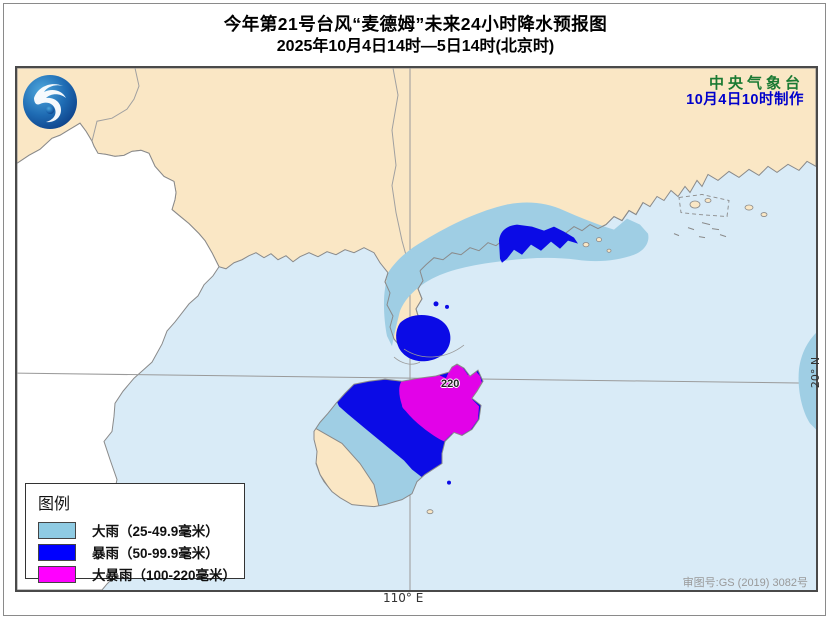 This screenshot has height=628, width=831. Describe the element at coordinates (745, 583) in the screenshot. I see `map-review-number: 审图号:GS (2019) 3082号` at that location.